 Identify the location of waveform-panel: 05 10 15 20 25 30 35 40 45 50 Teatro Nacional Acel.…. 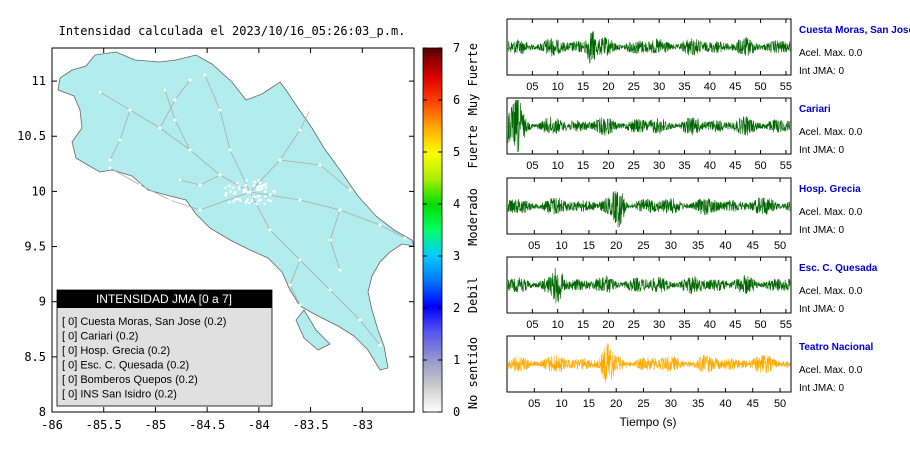
(689, 372).